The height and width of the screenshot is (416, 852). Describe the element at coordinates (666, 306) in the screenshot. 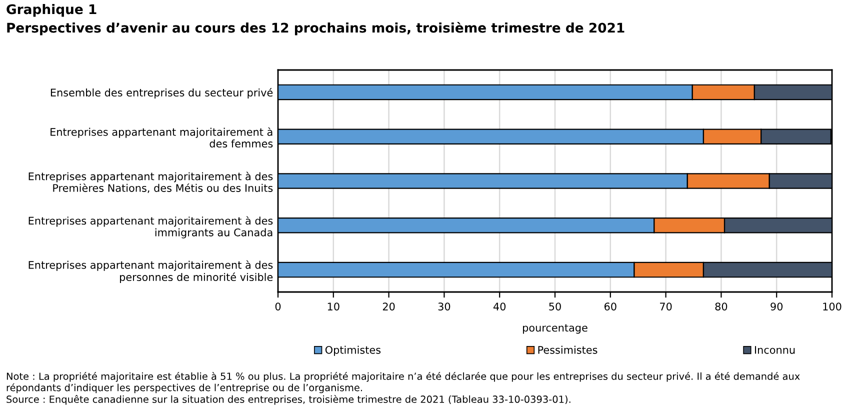

I see `x-tick-label: 70` at that location.